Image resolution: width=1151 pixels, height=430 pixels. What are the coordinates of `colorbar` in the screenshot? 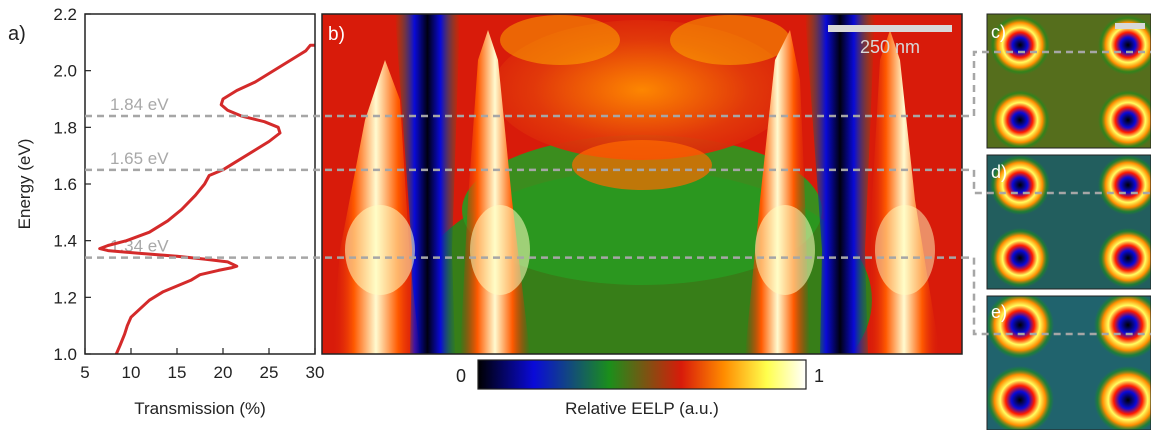 It's located at (642, 374).